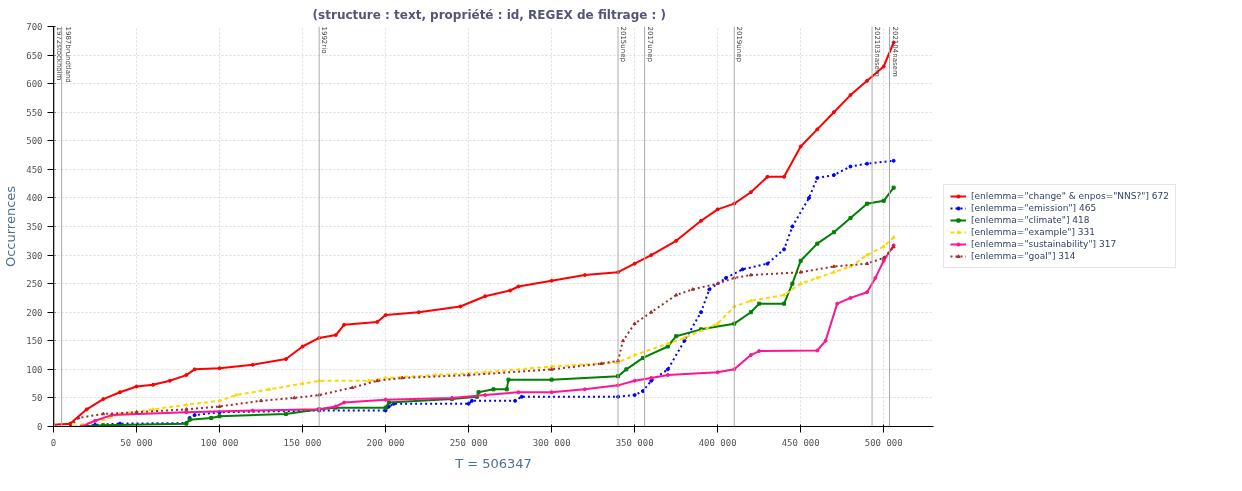 The height and width of the screenshot is (491, 1242). I want to click on y-tick-label: 250, so click(34, 284).